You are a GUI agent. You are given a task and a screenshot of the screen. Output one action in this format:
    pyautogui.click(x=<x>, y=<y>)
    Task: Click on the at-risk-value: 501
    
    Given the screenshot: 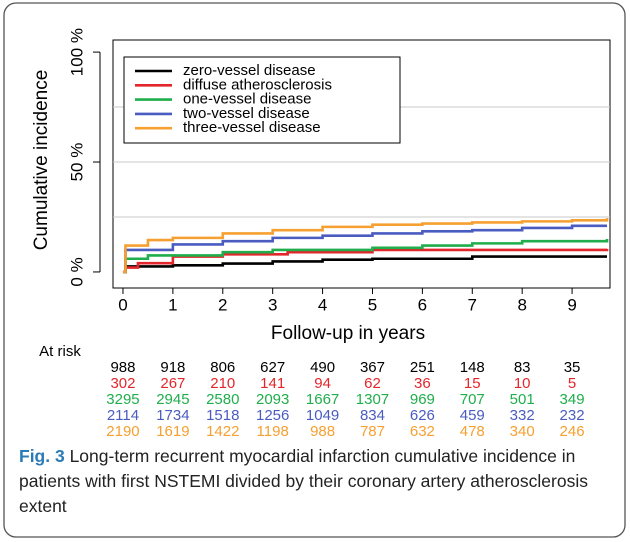 What is the action you would take?
    pyautogui.click(x=522, y=399)
    